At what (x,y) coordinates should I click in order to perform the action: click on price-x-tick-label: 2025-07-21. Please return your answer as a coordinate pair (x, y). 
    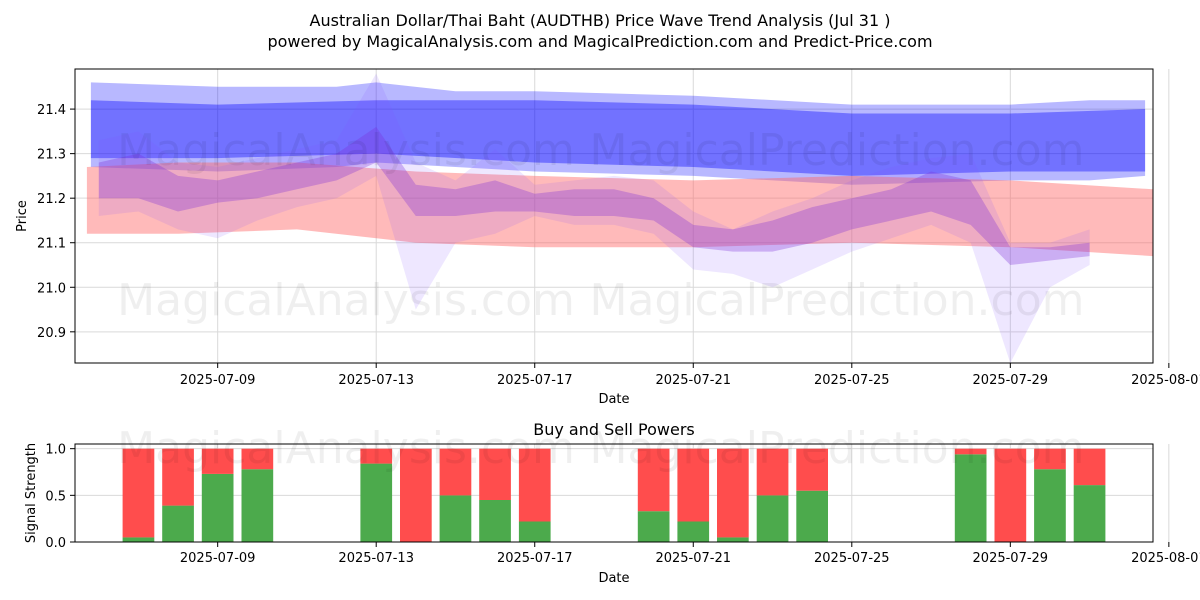
    Looking at the image, I should click on (693, 380).